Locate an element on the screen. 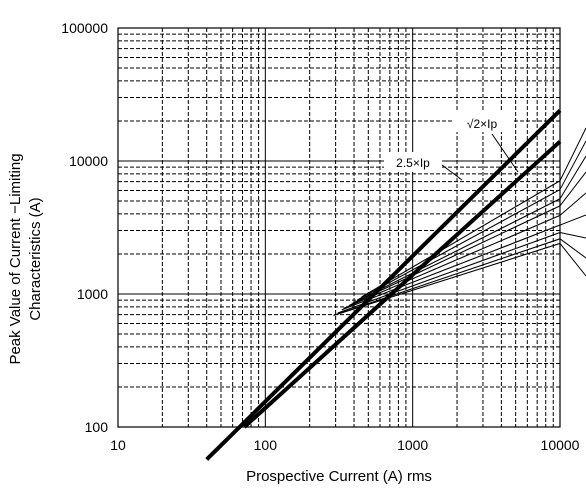  annotation-leader-2p5 is located at coordinates (452, 172).